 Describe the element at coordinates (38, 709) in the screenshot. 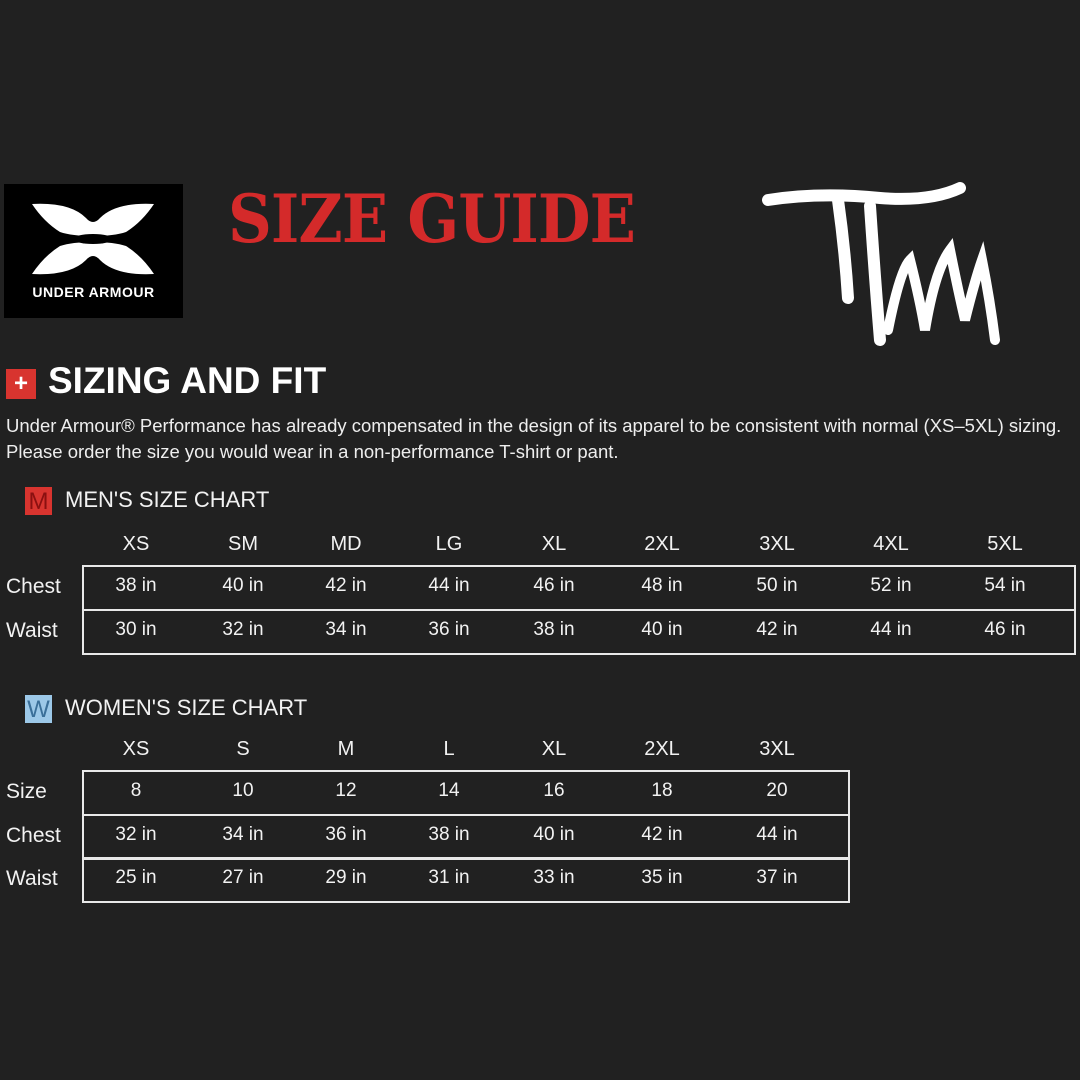

I see `women-badge-icon: W` at that location.